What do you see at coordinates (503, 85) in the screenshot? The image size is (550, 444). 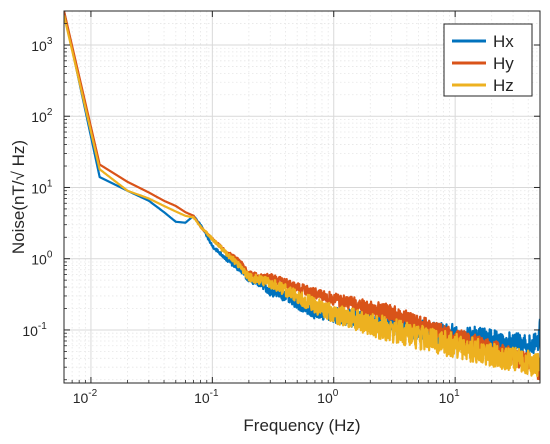 I see `legend-label-hz: Hz` at bounding box center [503, 85].